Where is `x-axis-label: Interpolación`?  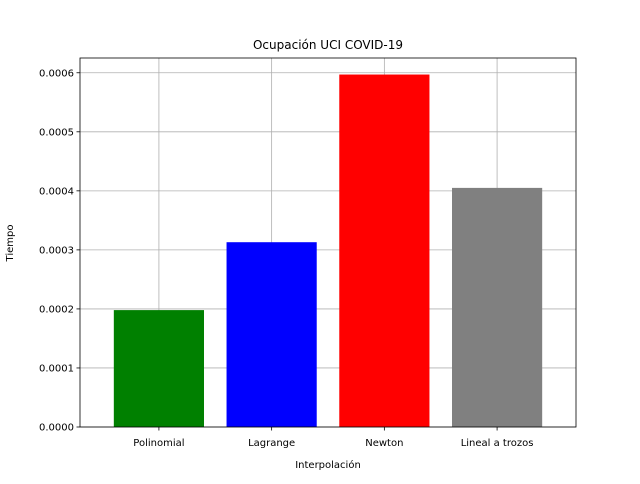
x-axis-label: Interpolación is located at coordinates (328, 465).